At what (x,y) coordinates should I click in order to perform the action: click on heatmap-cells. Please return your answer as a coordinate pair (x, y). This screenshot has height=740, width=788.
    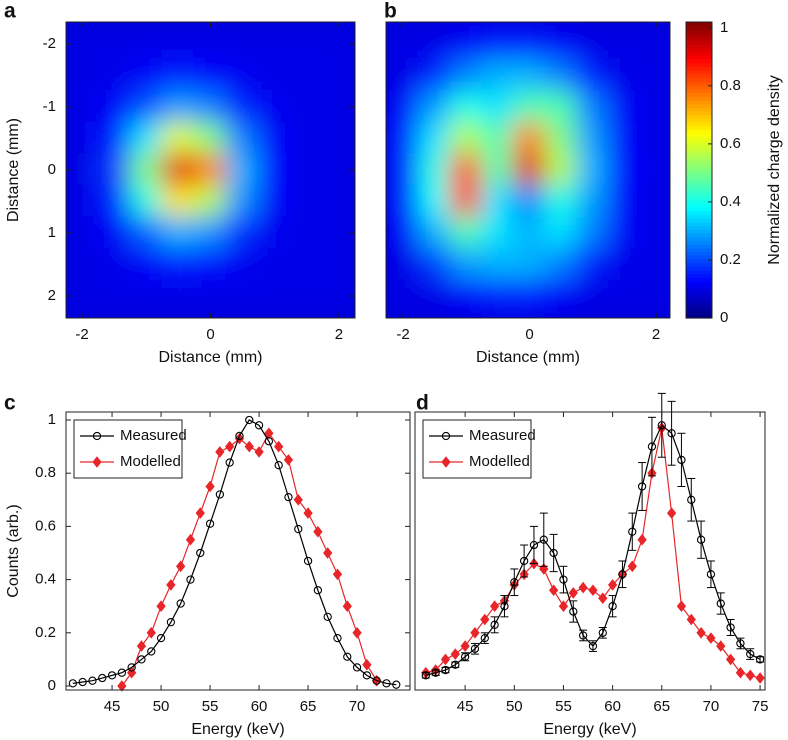
    Looking at the image, I should click on (528, 170).